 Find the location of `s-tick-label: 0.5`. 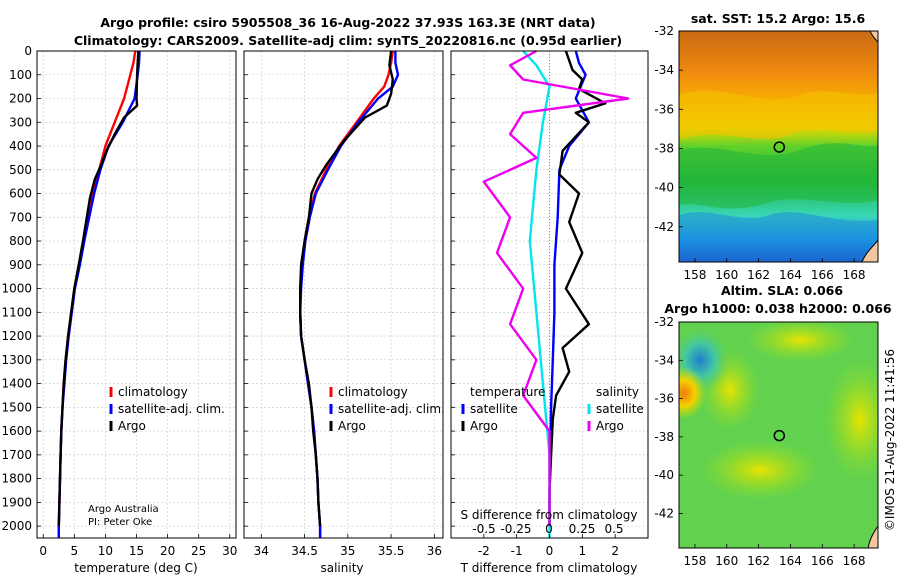

s-tick-label: 0.5 is located at coordinates (613, 529).